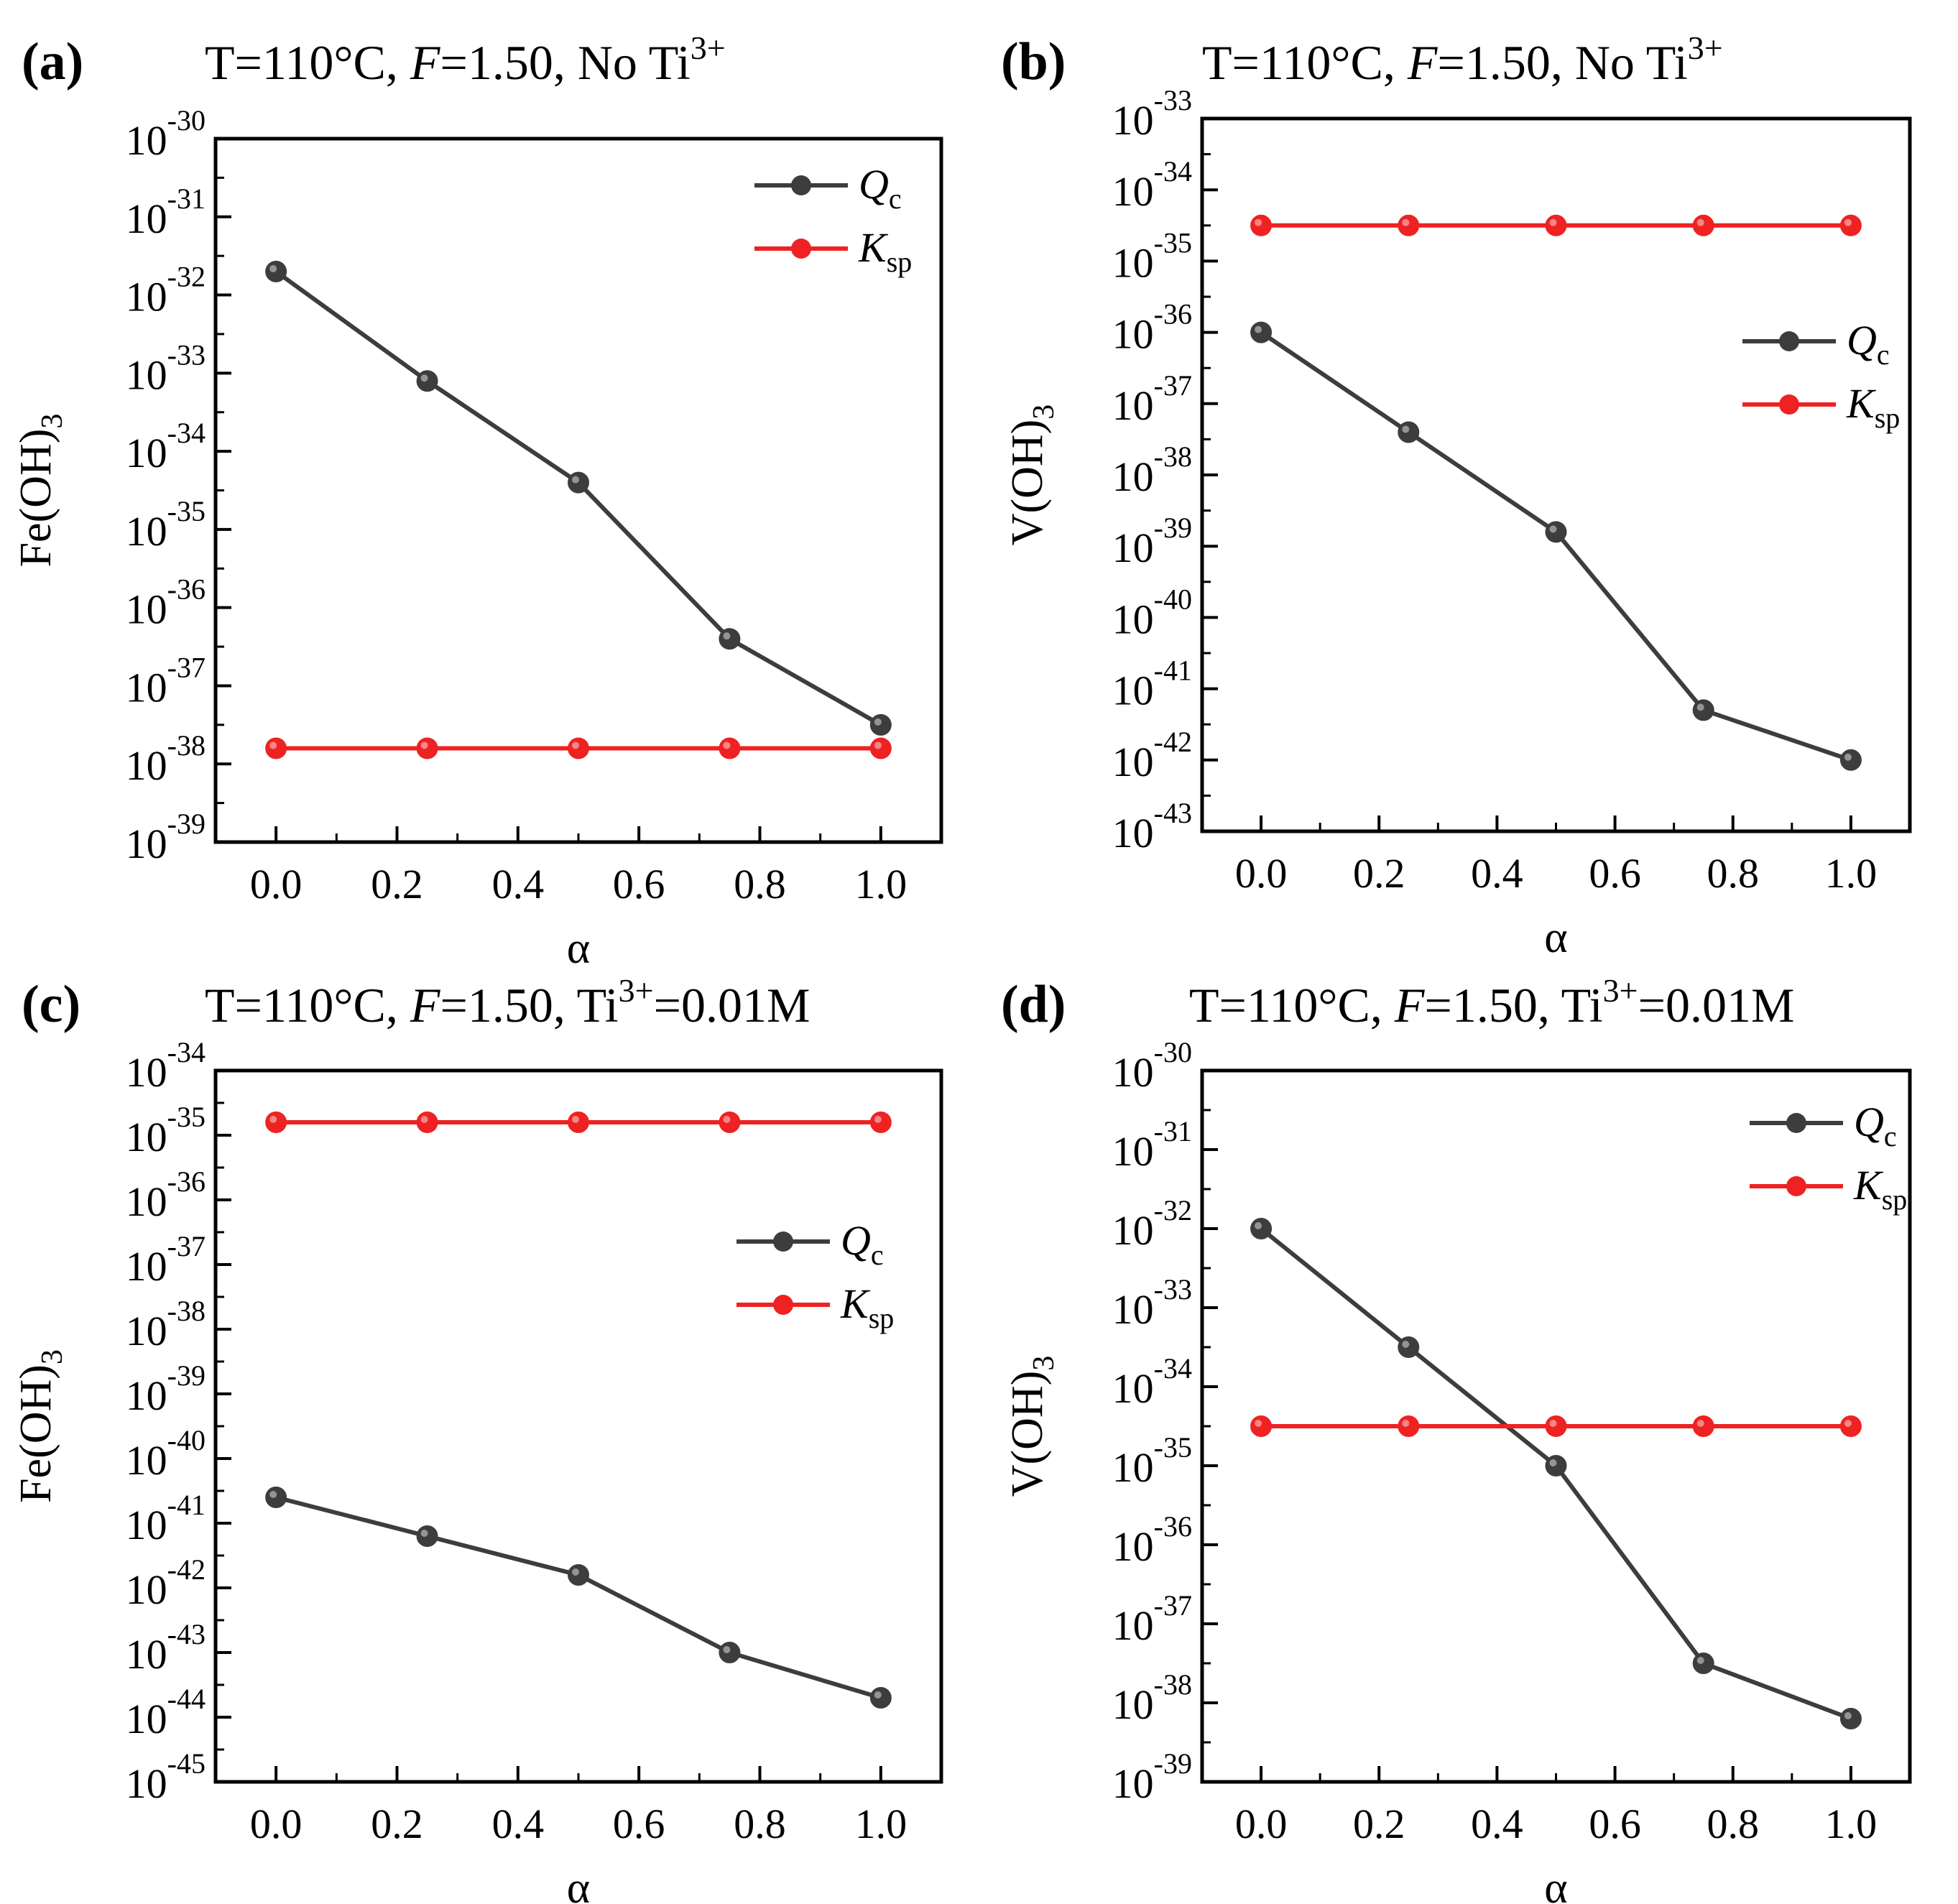 Image resolution: width=1958 pixels, height=1904 pixels. Describe the element at coordinates (1032, 1426) in the screenshot. I see `y-axis-label: V(OH)3` at that location.